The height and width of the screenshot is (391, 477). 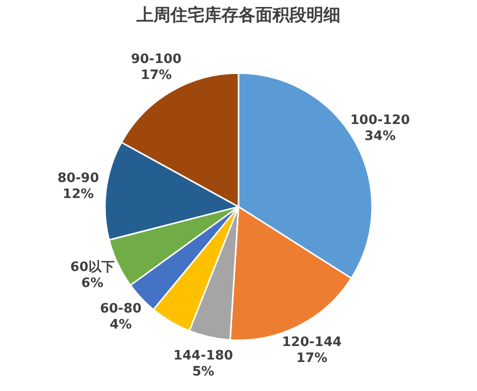 What do you see at coordinates (380, 120) in the screenshot?
I see `slice-label: 100-120` at bounding box center [380, 120].